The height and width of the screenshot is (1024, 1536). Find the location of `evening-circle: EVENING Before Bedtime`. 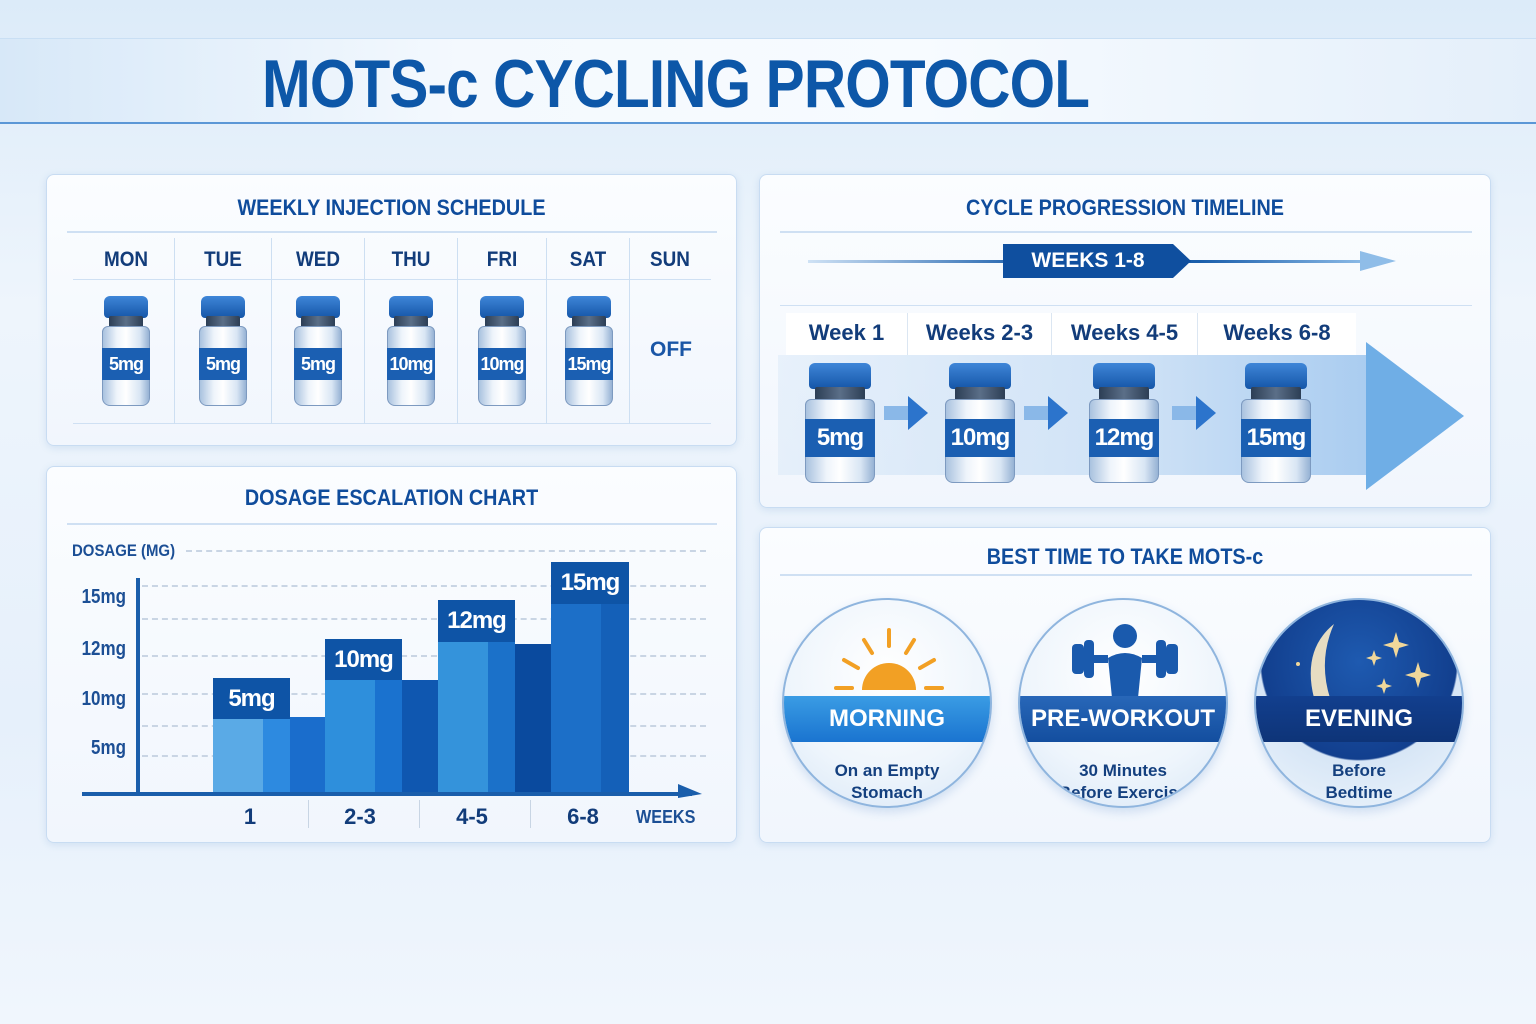

evening-circle: EVENING Before Bedtime is located at coordinates (1359, 703).